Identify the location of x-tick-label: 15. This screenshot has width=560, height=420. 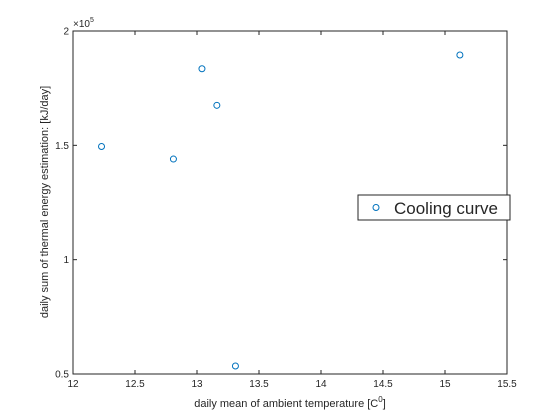
(445, 384).